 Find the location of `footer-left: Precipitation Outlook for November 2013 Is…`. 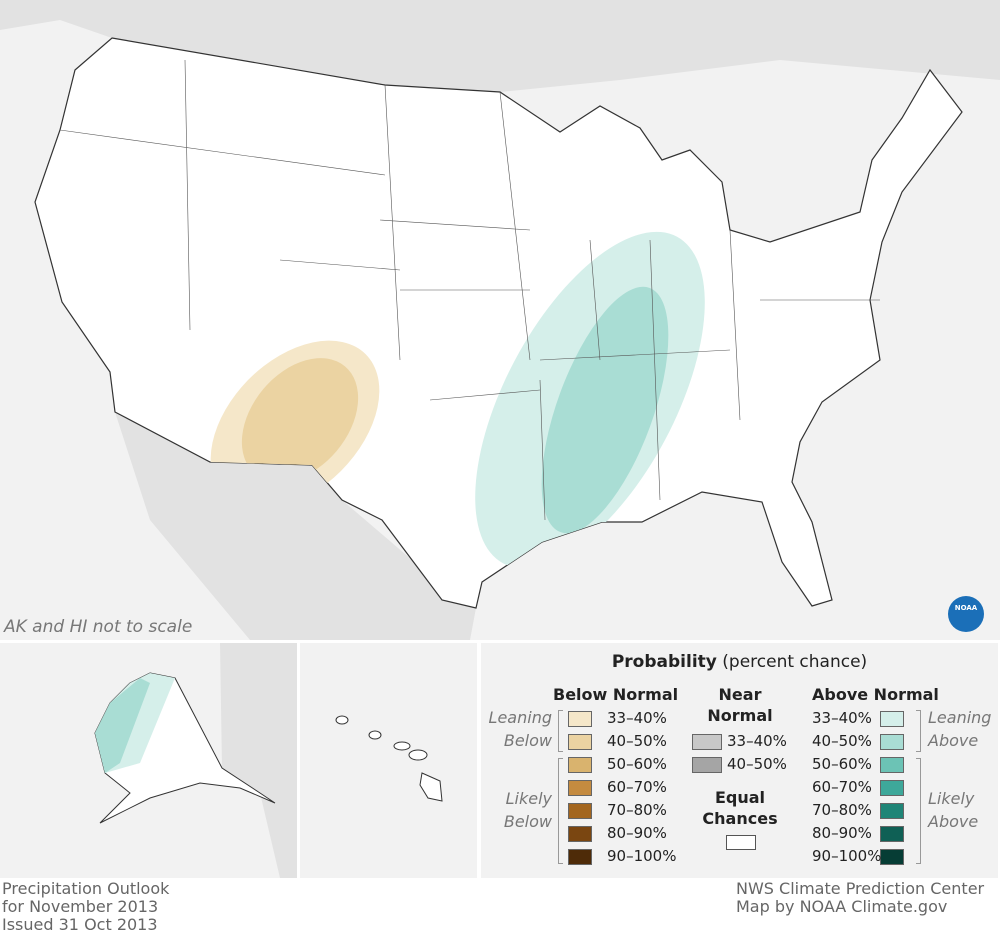

footer-left: Precipitation Outlook for November 2013 Is… is located at coordinates (85, 907).